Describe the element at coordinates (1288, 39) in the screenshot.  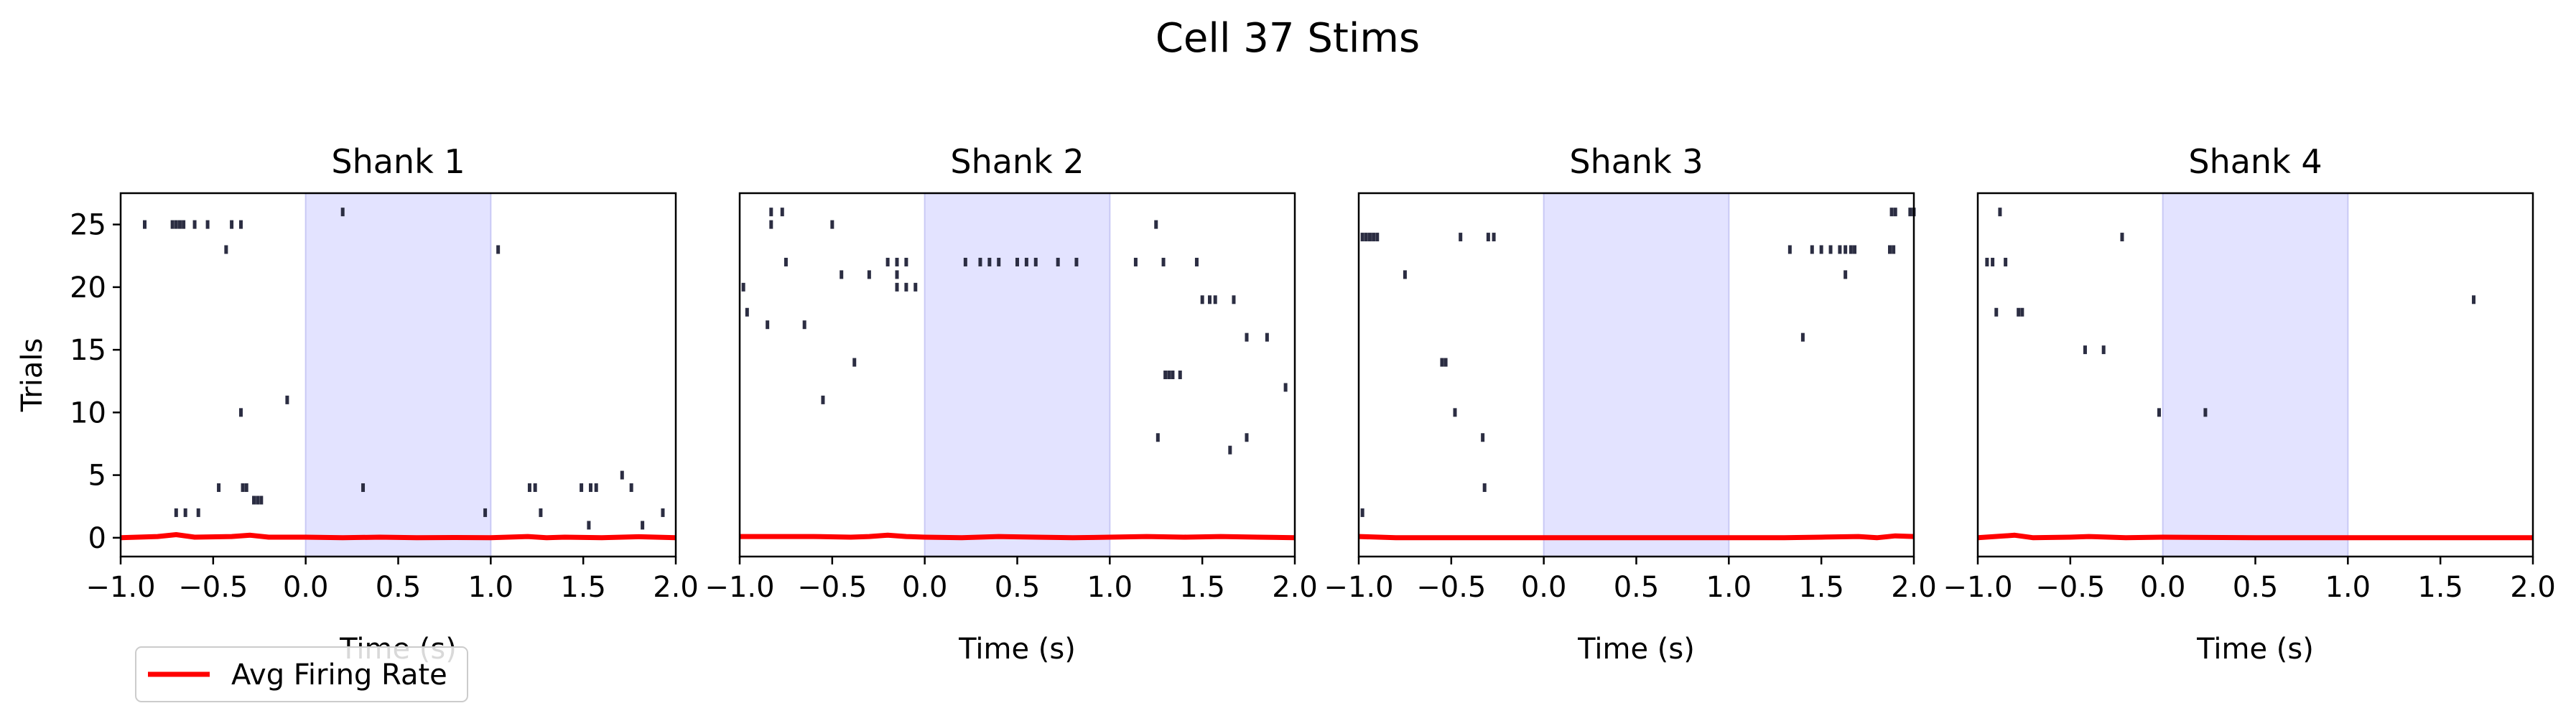
I see `figure-title: Cell 37 Stims` at that location.